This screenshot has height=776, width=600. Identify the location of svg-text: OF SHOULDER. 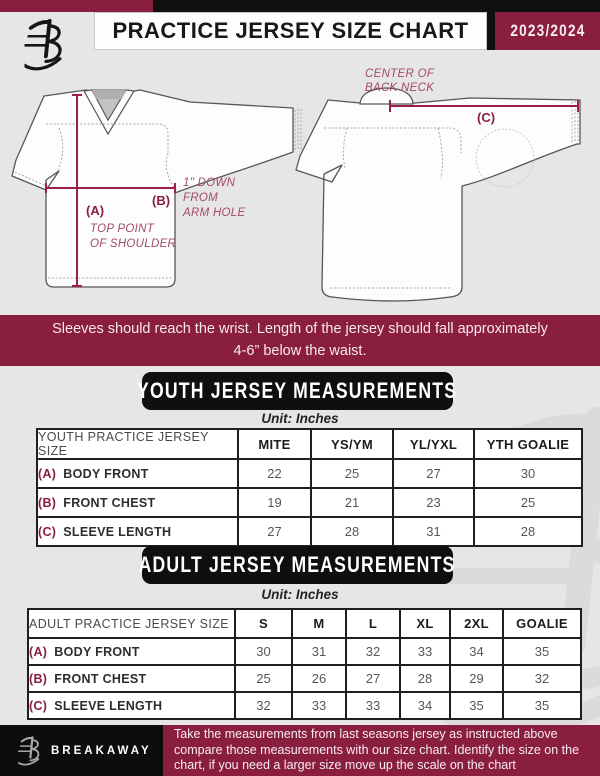
(133, 244).